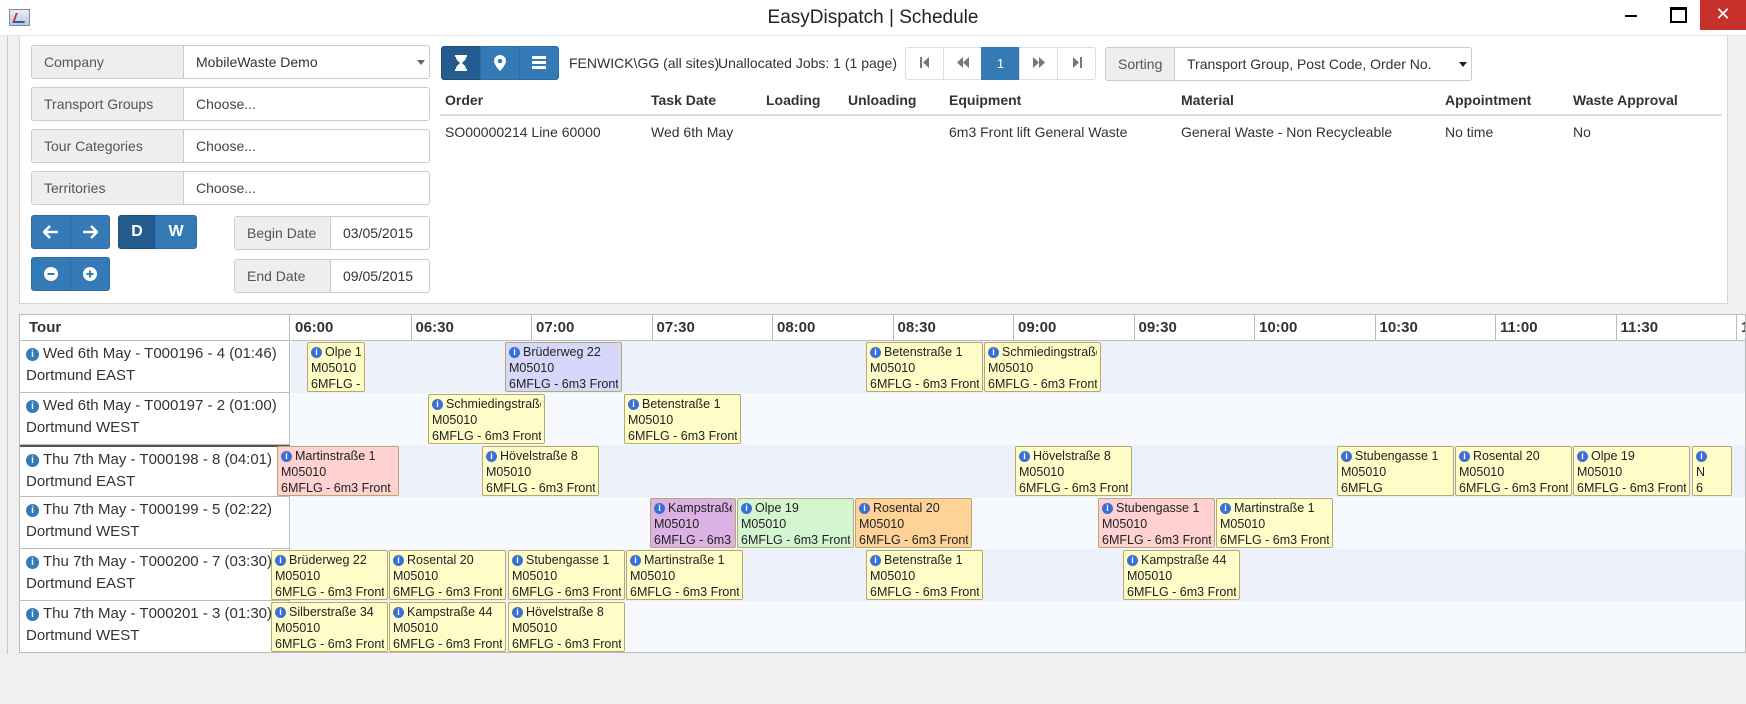 The image size is (1746, 704). I want to click on next-page-button, so click(1038, 63).